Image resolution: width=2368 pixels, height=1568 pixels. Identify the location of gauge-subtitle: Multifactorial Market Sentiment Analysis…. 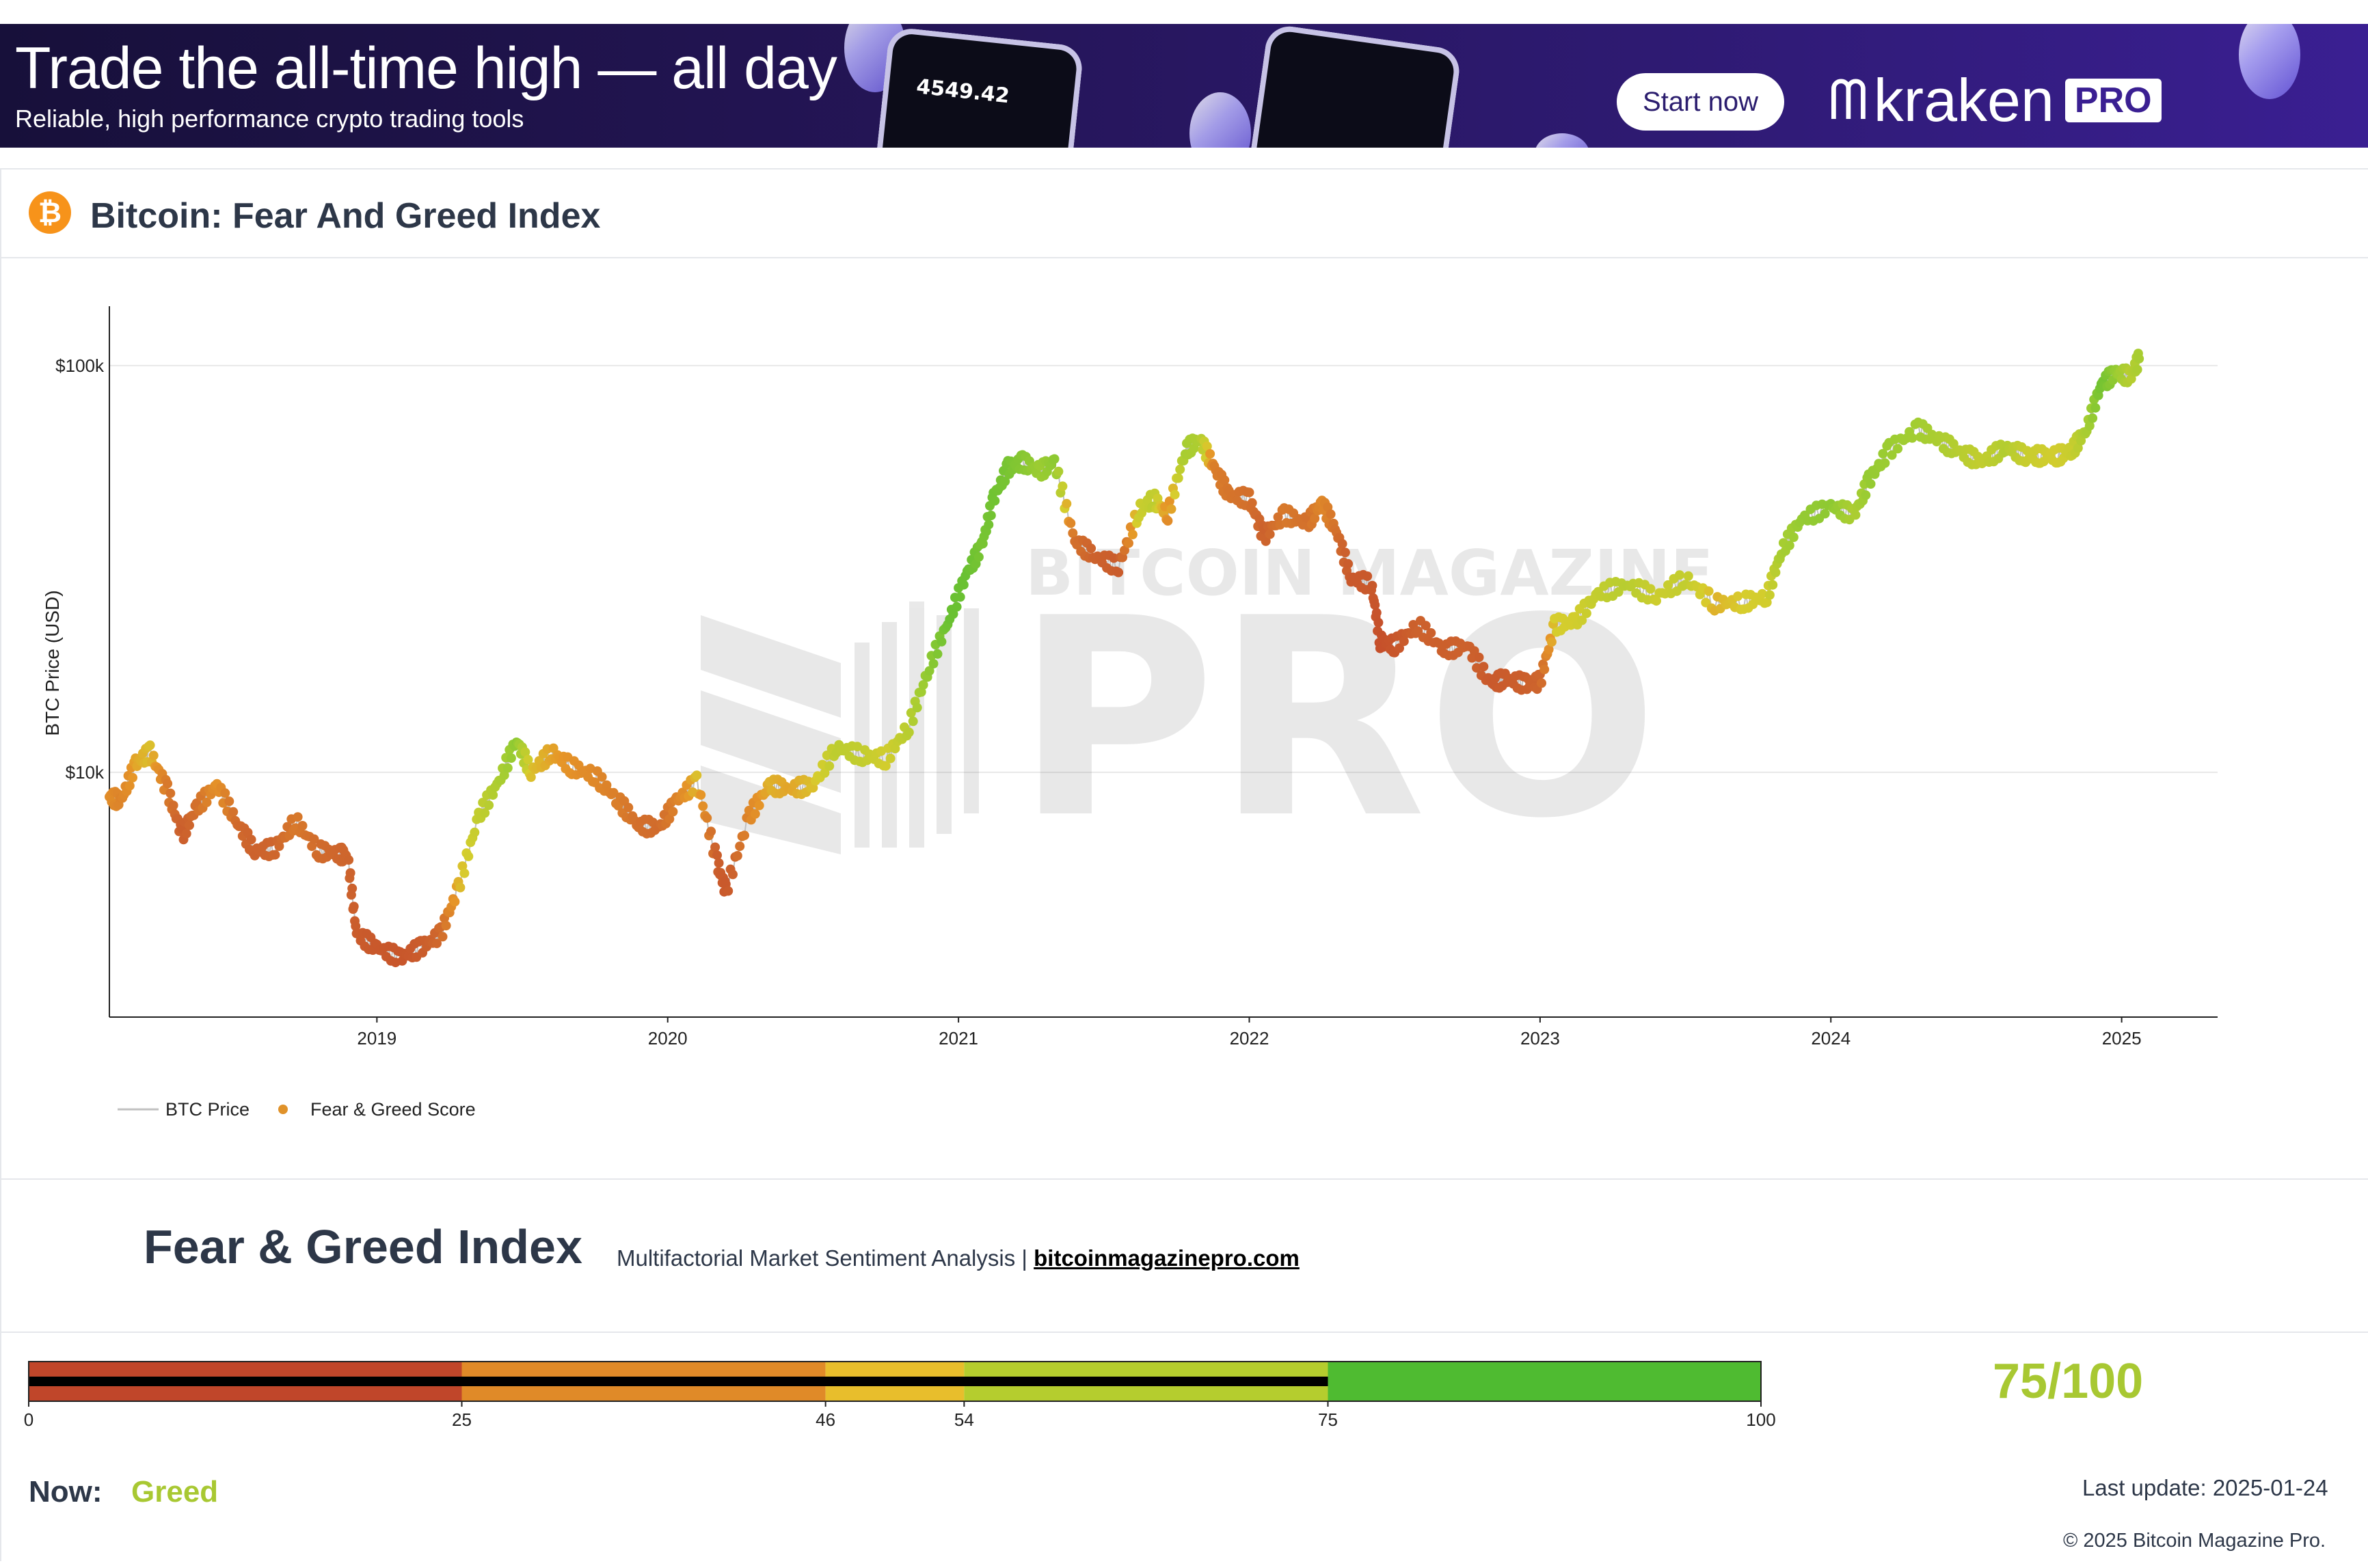
(959, 1258).